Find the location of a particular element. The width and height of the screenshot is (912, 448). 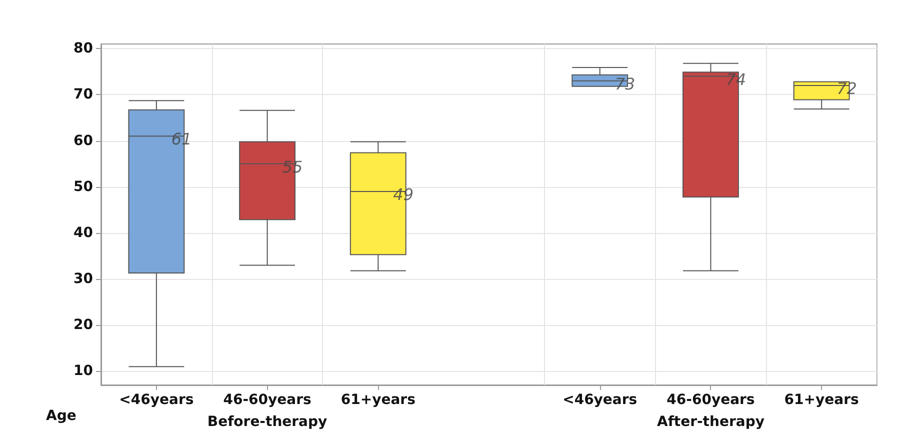

y-tick-label: 60 is located at coordinates (84, 140).